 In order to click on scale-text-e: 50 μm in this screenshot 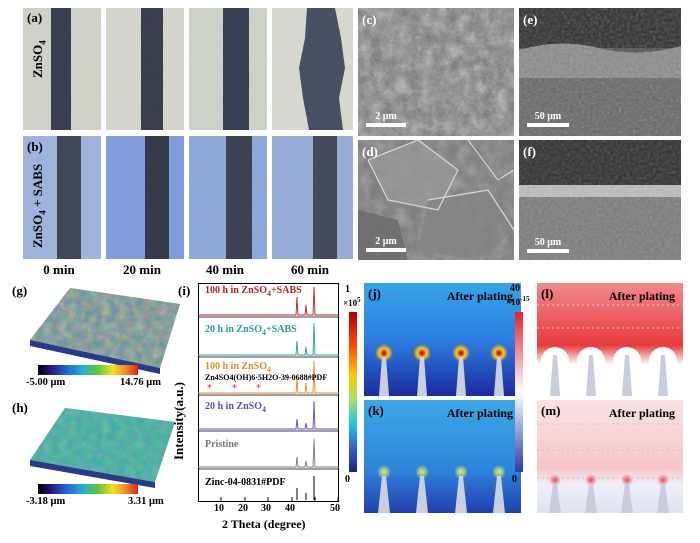, I will do `click(548, 116)`.